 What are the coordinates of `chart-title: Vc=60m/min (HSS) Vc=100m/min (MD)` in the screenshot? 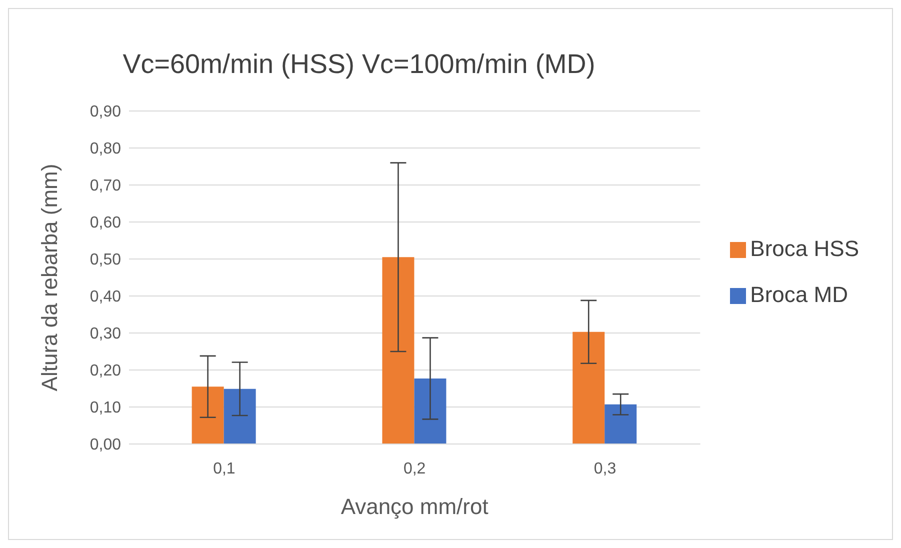 It's located at (359, 64).